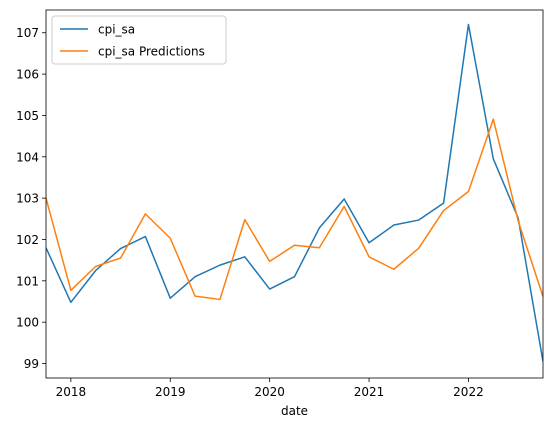 The image size is (552, 436). Describe the element at coordinates (27, 199) in the screenshot. I see `y-tick-label: 103` at that location.